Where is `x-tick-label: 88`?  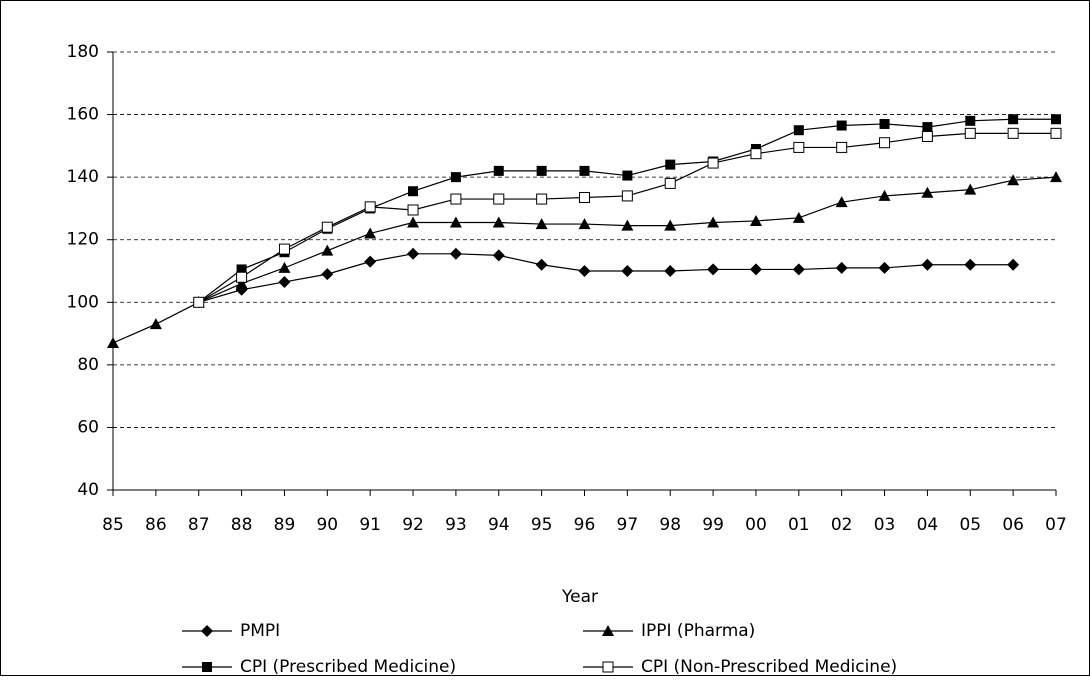 x-tick-label: 88 is located at coordinates (242, 525).